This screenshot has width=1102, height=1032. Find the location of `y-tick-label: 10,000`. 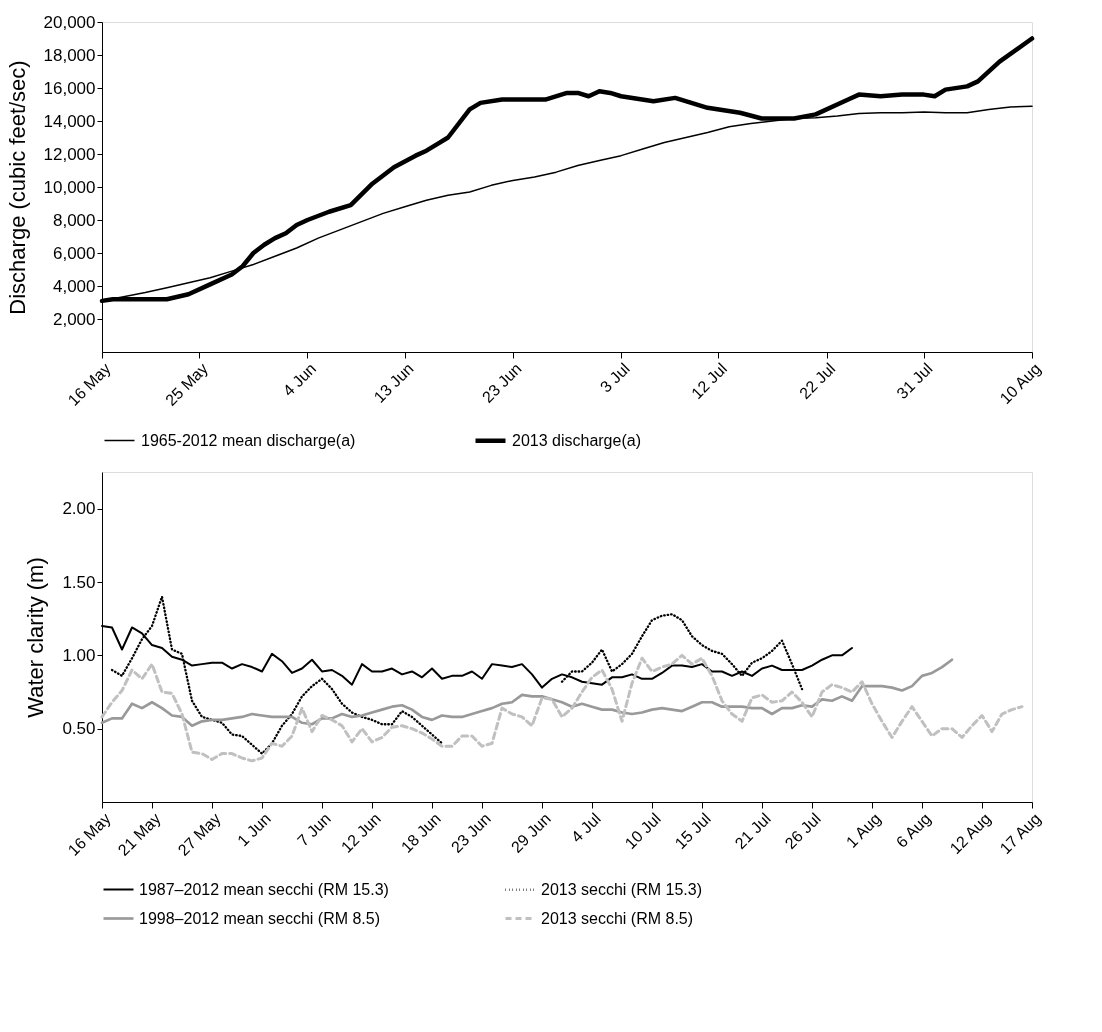

y-tick-label: 10,000 is located at coordinates (69, 187).